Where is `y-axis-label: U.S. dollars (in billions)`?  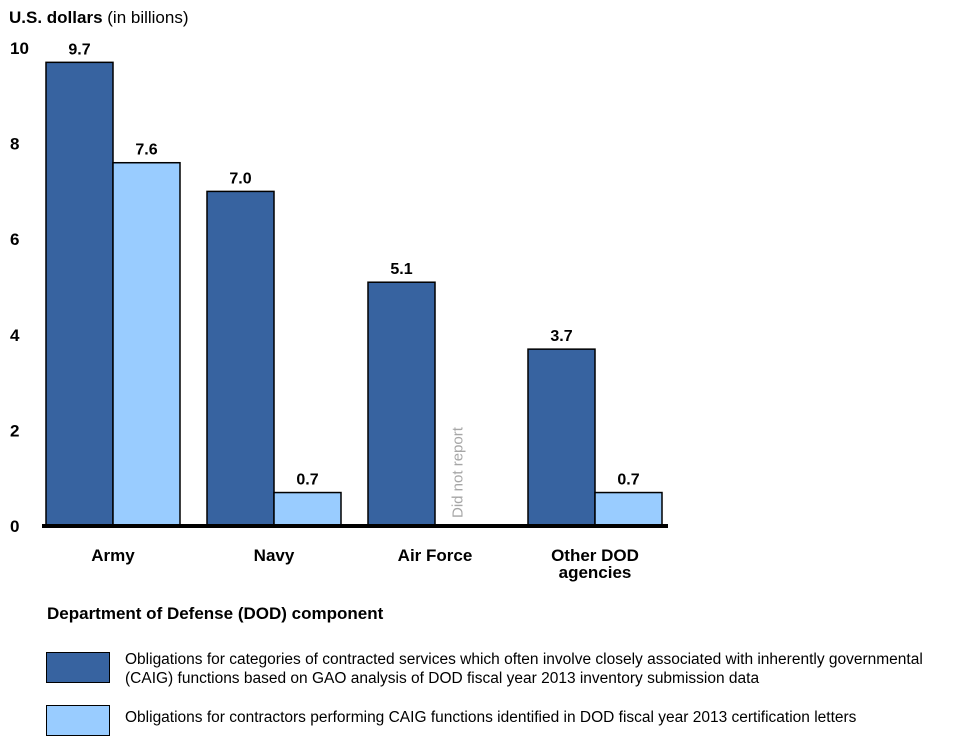
y-axis-label: U.S. dollars (in billions) is located at coordinates (99, 17).